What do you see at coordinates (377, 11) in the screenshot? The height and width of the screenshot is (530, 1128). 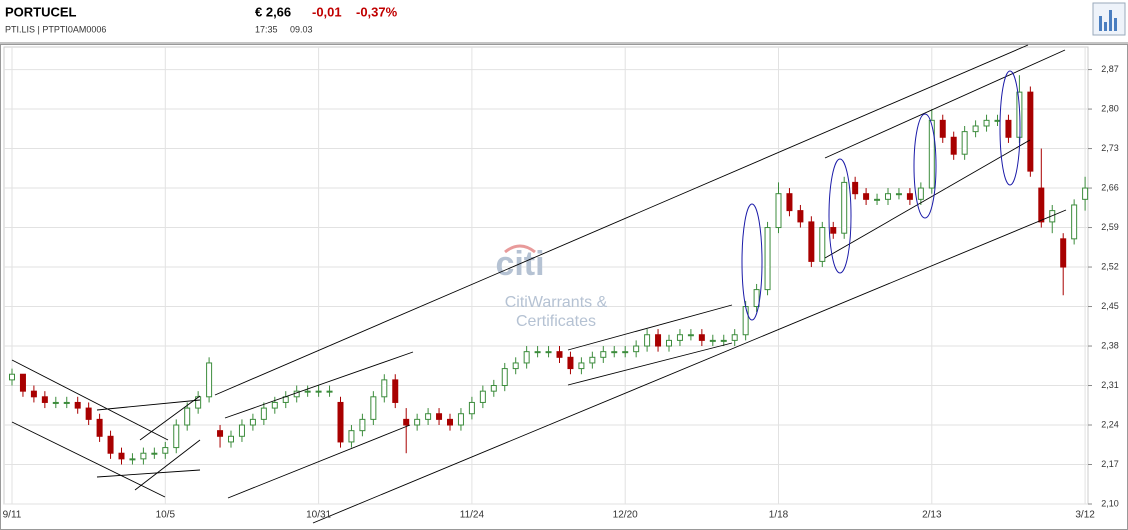 I see `change-pct: -0,37%` at bounding box center [377, 11].